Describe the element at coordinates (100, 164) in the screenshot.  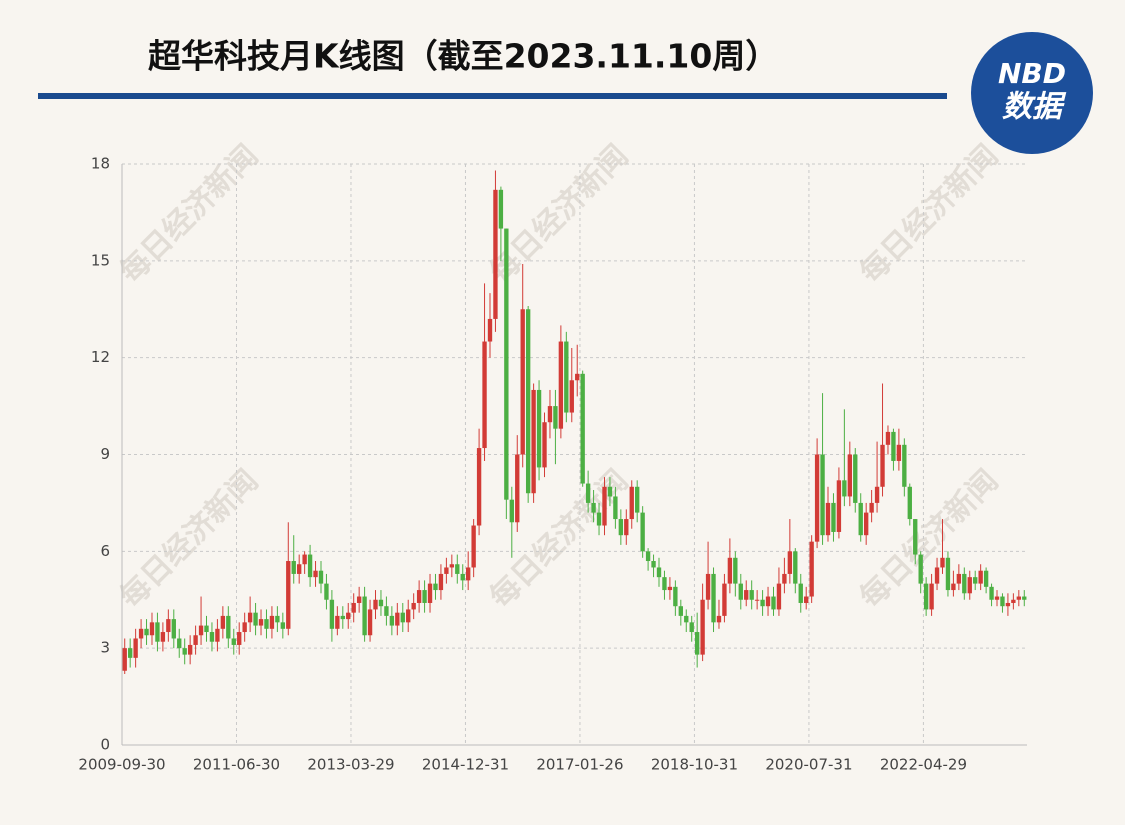
I see `y-tick-label: 18` at that location.